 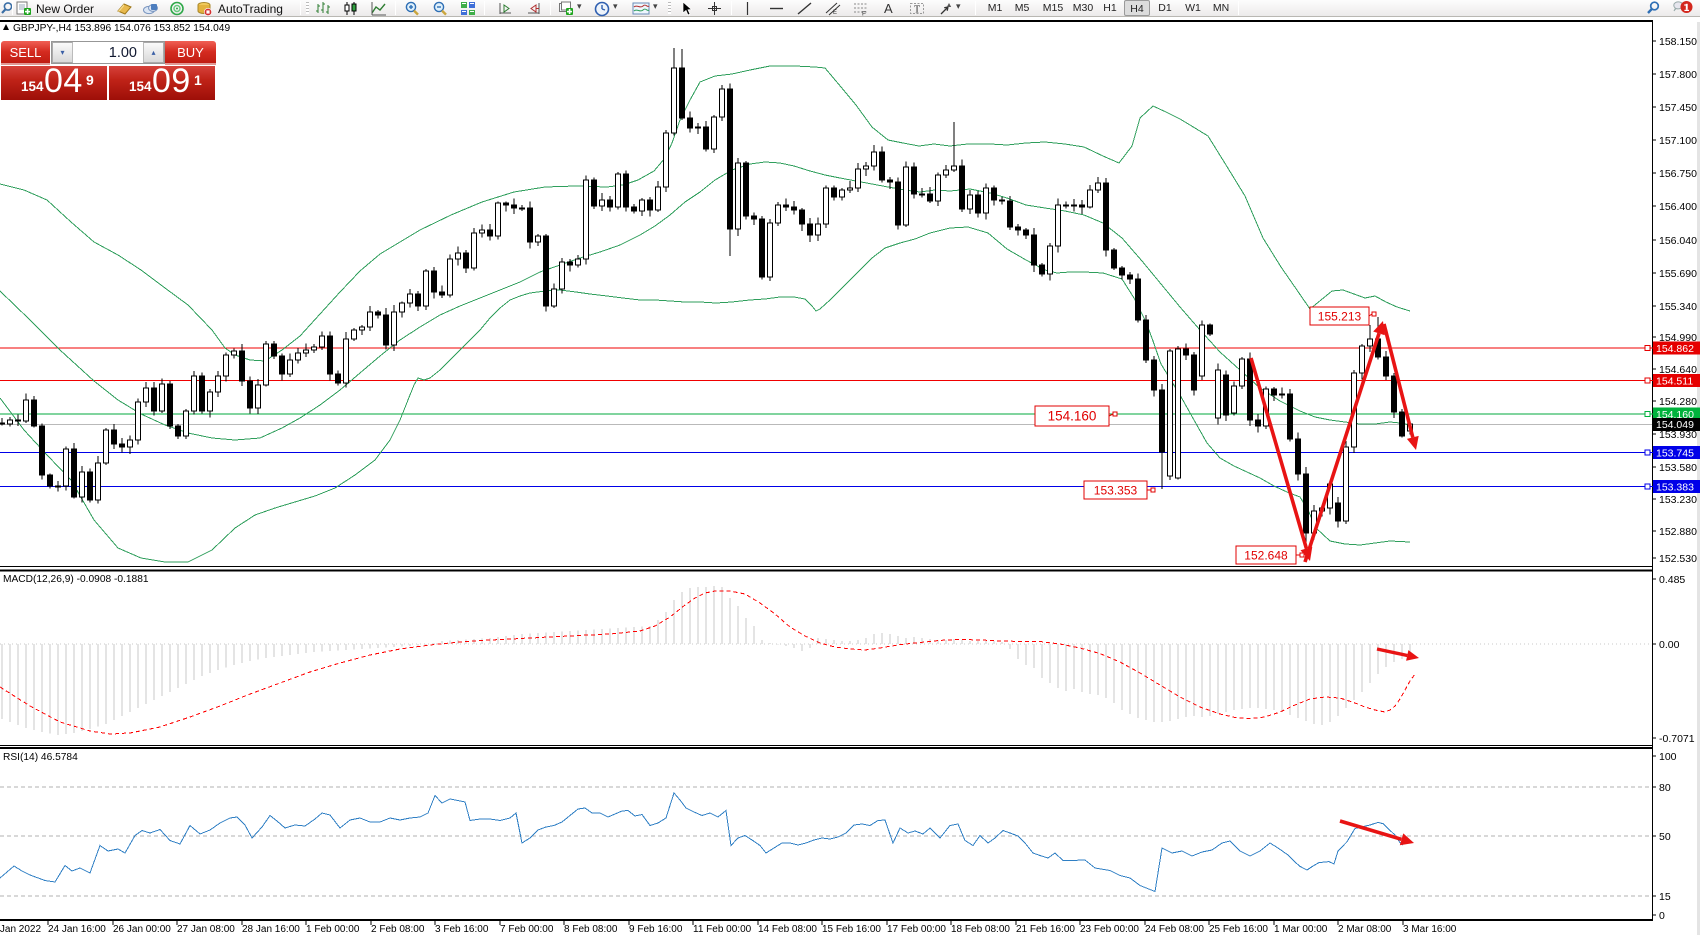 What do you see at coordinates (40, 757) in the screenshot?
I see `svg-text: RSI(14) 46.5784` at bounding box center [40, 757].